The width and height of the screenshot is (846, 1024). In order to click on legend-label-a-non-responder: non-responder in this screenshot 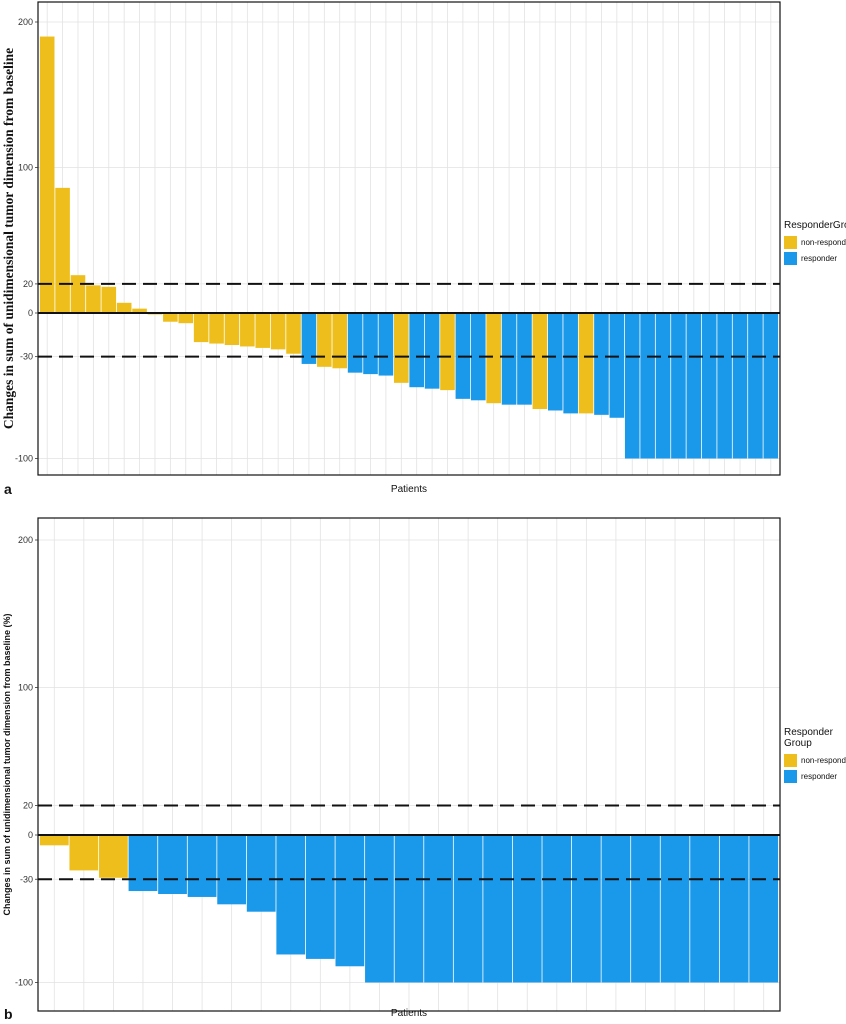, I will do `click(823, 242)`.